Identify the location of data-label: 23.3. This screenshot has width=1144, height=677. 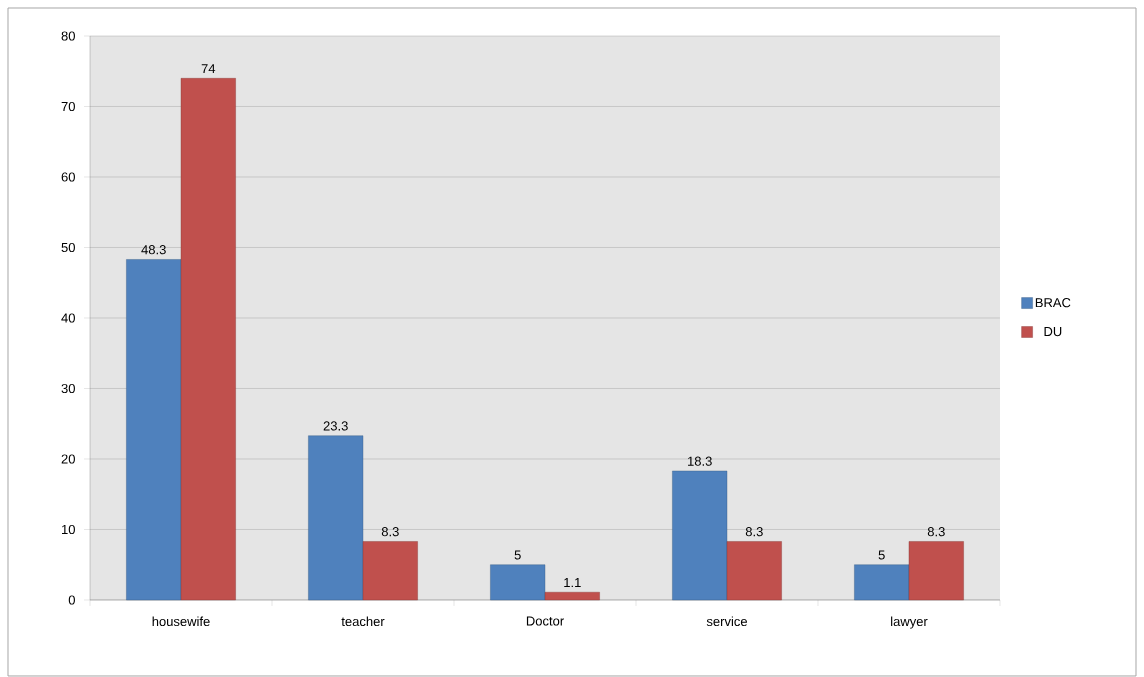
(335, 426).